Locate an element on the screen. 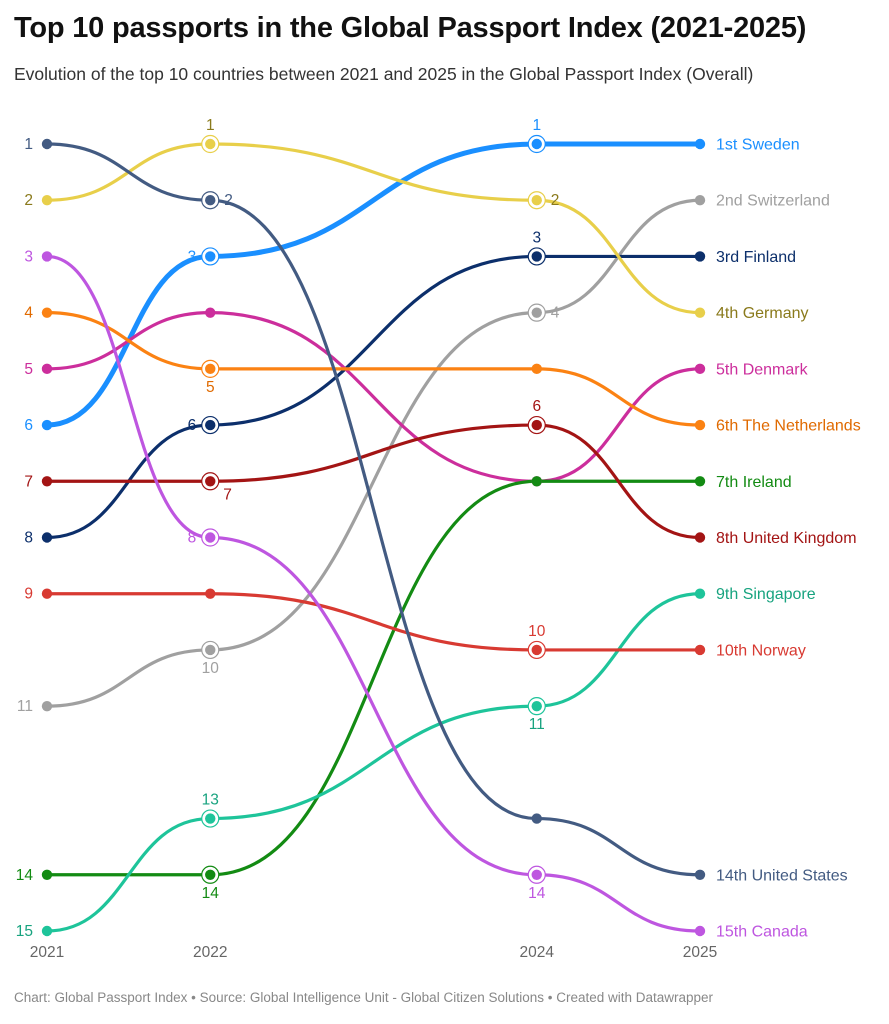 This screenshot has width=889, height=1024. x-tick-2022: 2022 is located at coordinates (210, 952).